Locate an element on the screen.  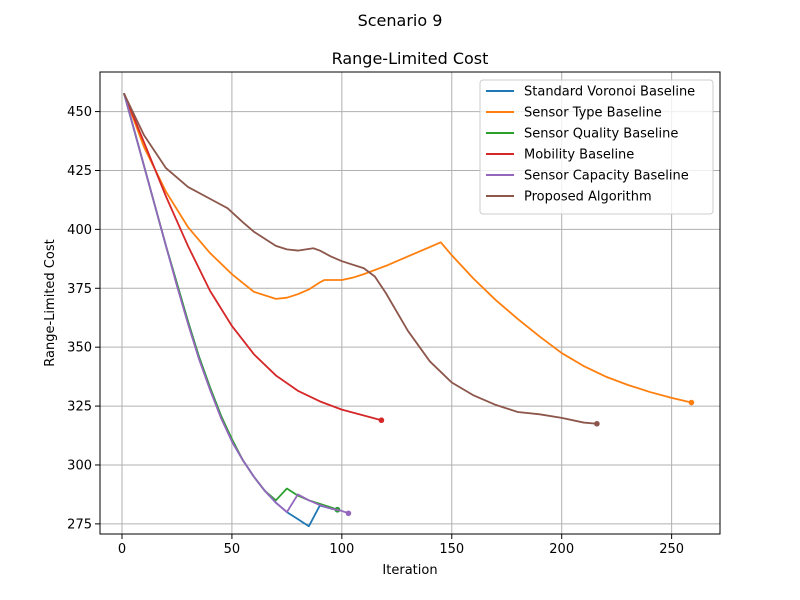
x-axis-label: Iteration is located at coordinates (409, 570).